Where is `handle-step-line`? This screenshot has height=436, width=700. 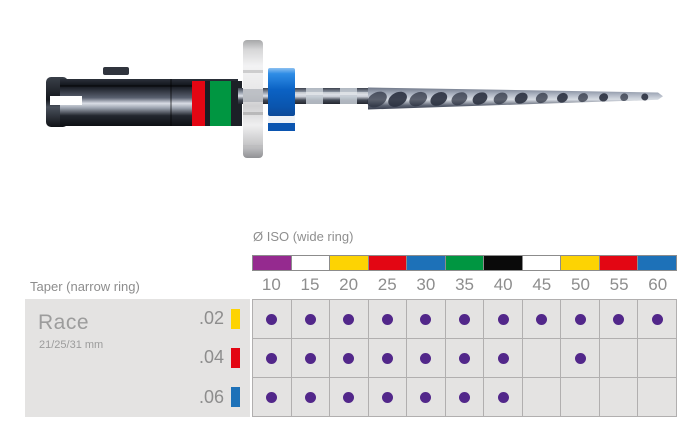 handle-step-line is located at coordinates (149, 86).